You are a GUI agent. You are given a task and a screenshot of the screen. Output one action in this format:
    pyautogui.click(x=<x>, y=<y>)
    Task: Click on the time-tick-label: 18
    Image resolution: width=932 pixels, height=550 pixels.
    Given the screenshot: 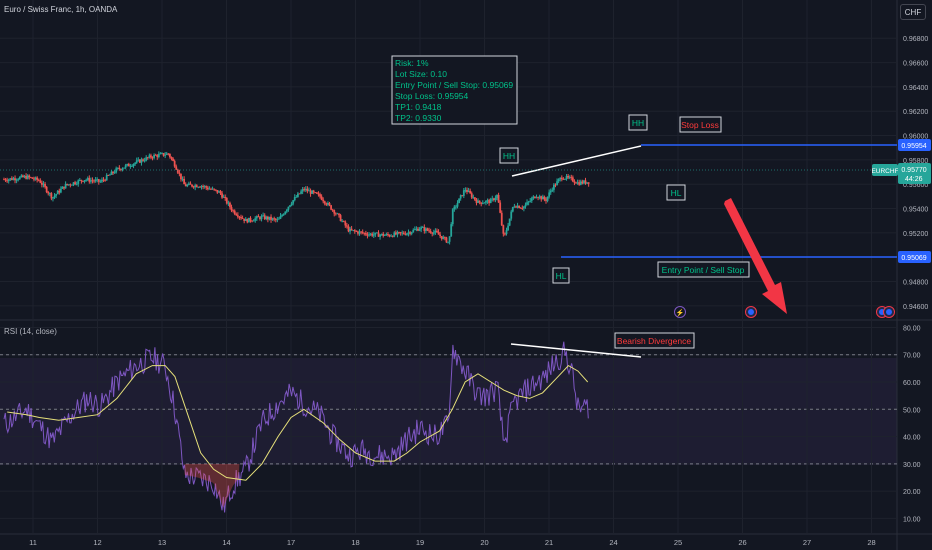 What is the action you would take?
    pyautogui.click(x=355, y=542)
    